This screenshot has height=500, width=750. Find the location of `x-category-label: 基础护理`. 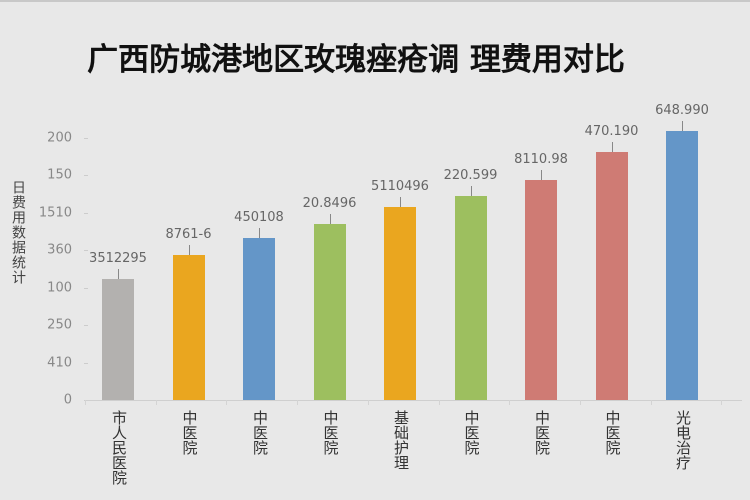

x-category-label: 基础护理 is located at coordinates (401, 440).